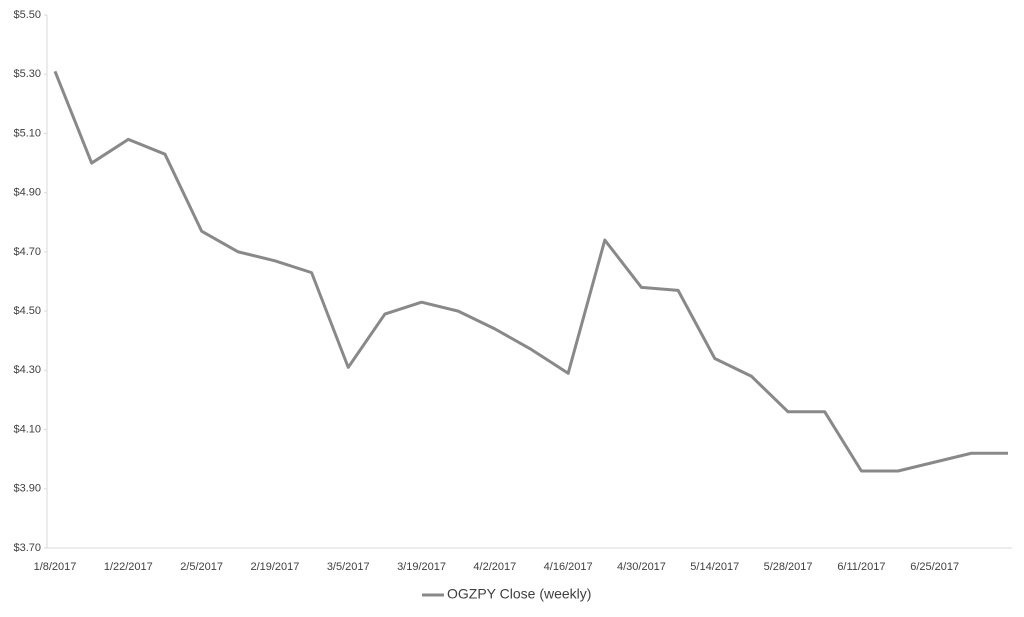 This screenshot has width=1024, height=617. Describe the element at coordinates (27, 311) in the screenshot. I see `y-tick-label: $4.50` at that location.